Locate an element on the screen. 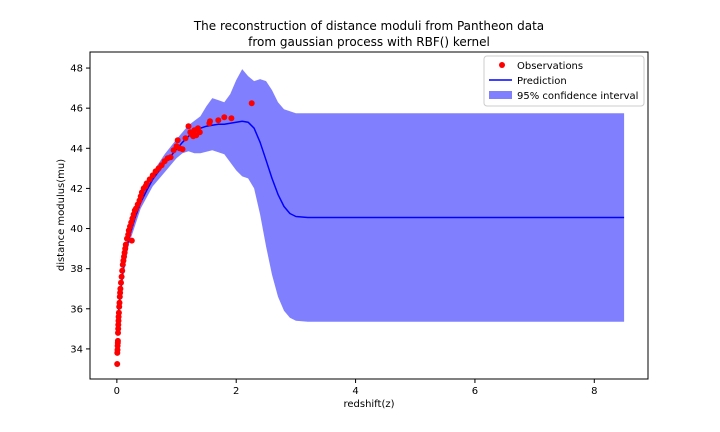  y-tick-label: 46 is located at coordinates (76, 109).